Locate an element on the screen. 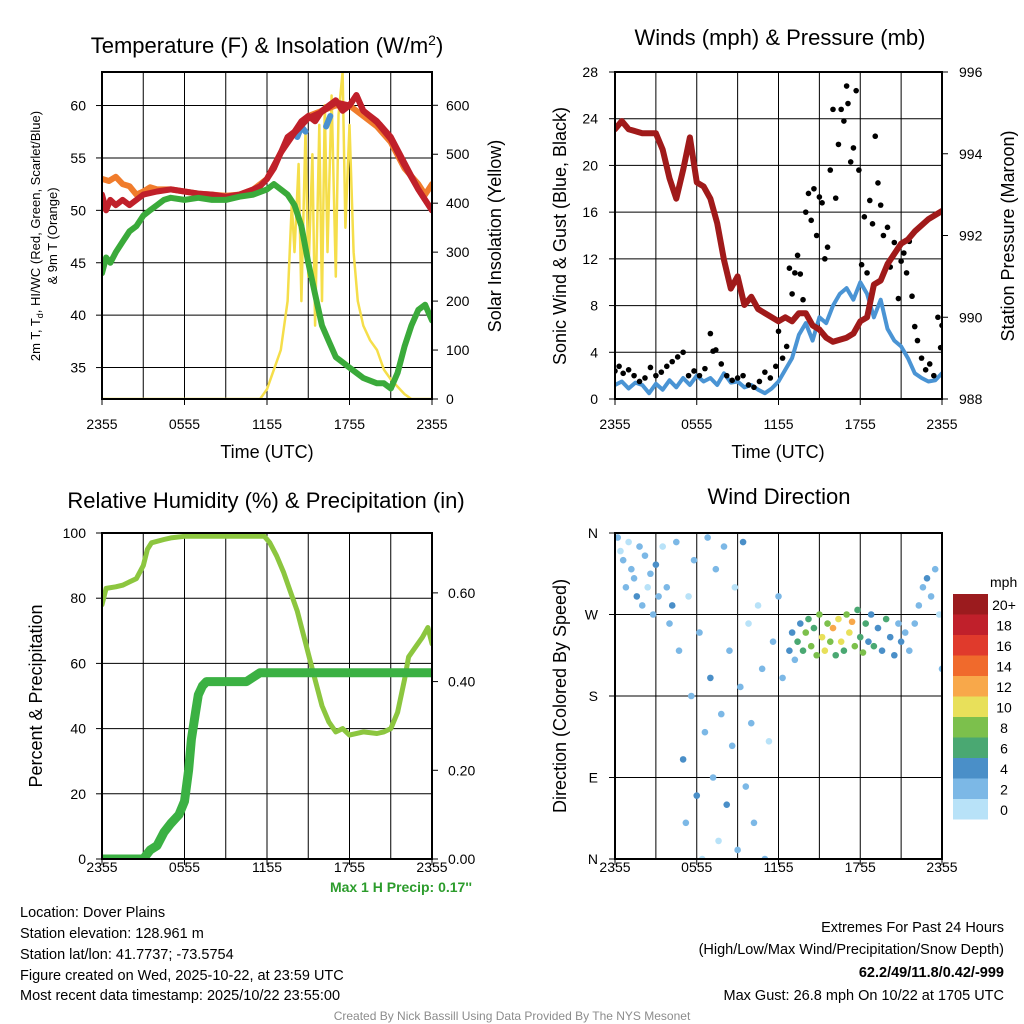  elevation-text: Station elevation: 128.961 m is located at coordinates (112, 934).